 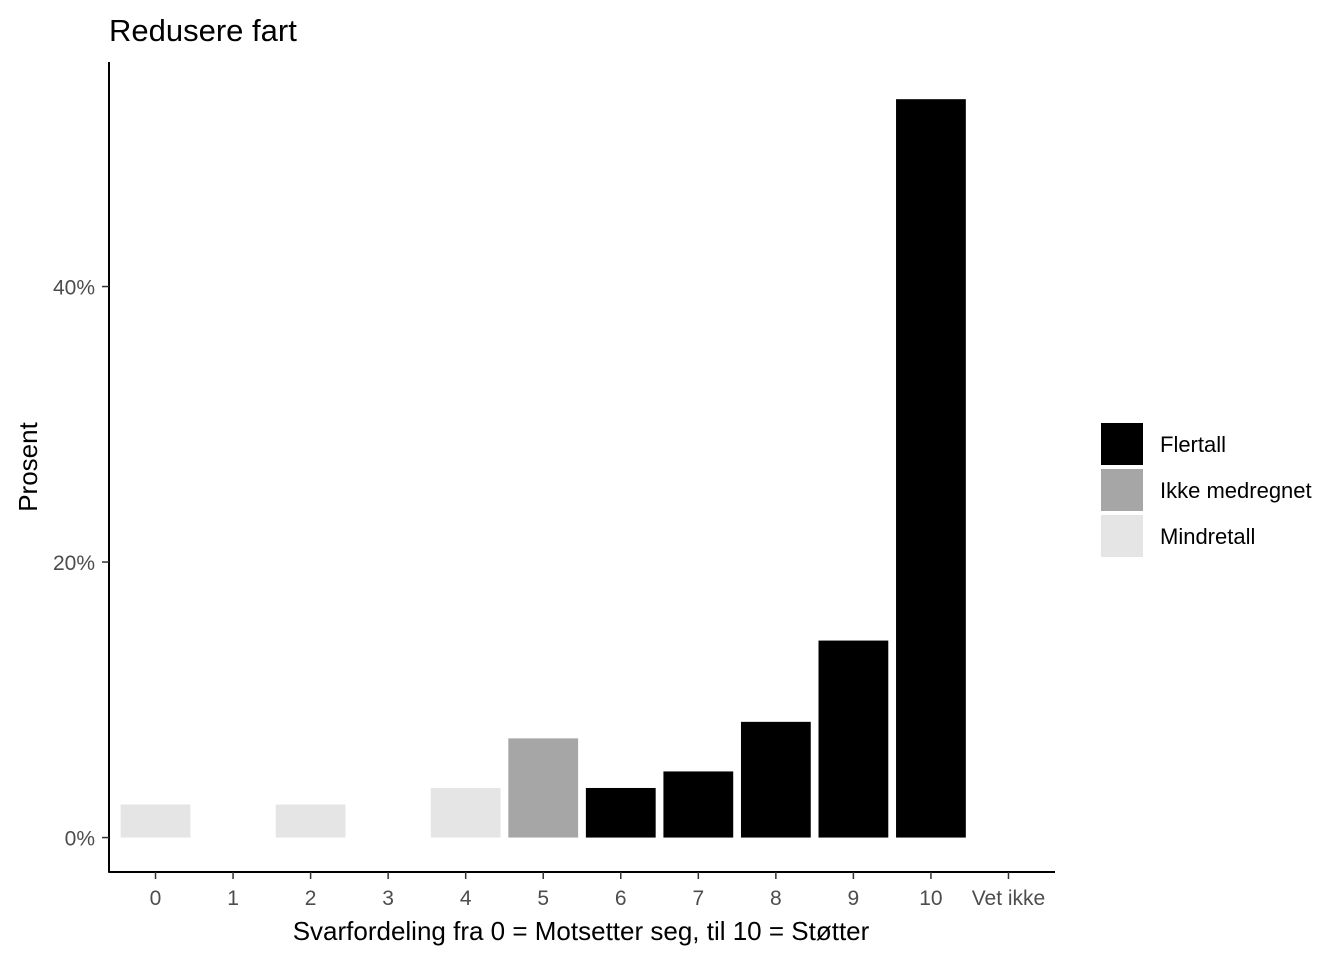 What do you see at coordinates (621, 898) in the screenshot?
I see `x-tick-label: 6` at bounding box center [621, 898].